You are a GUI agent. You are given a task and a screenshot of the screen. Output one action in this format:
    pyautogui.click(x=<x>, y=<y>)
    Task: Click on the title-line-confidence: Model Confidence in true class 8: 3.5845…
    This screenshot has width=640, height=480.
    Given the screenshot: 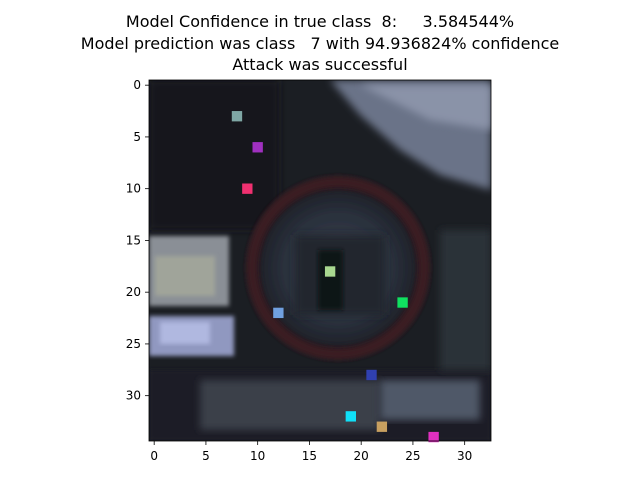 What is the action you would take?
    pyautogui.click(x=320, y=21)
    